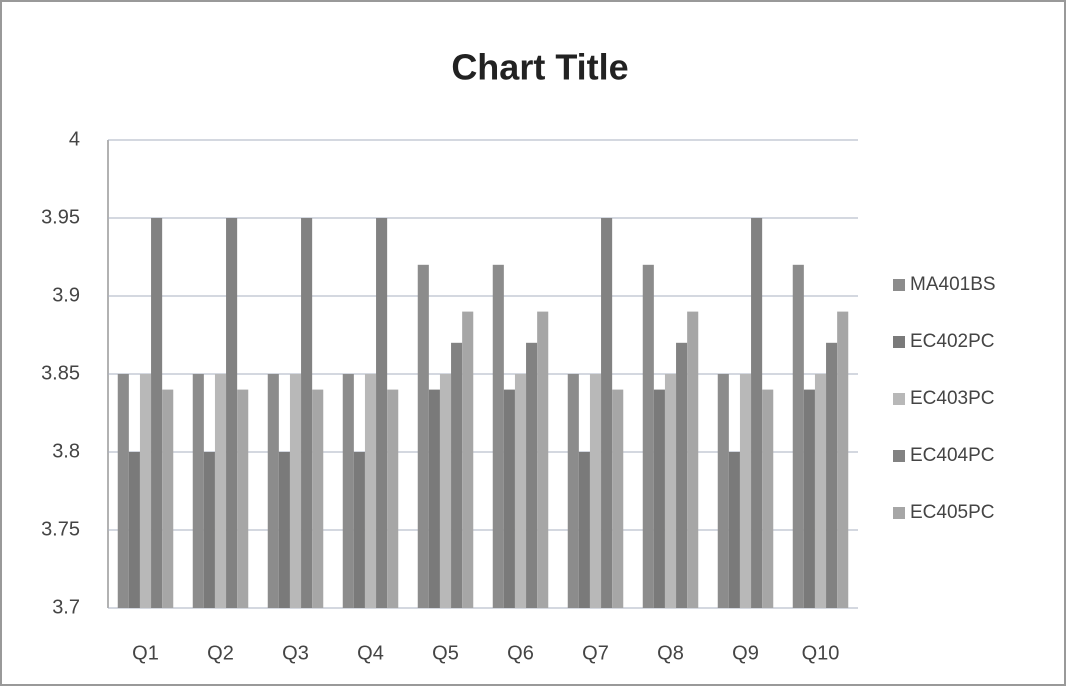 This screenshot has width=1066, height=686. What do you see at coordinates (370, 653) in the screenshot?
I see `x-tick-label: Q4` at bounding box center [370, 653].